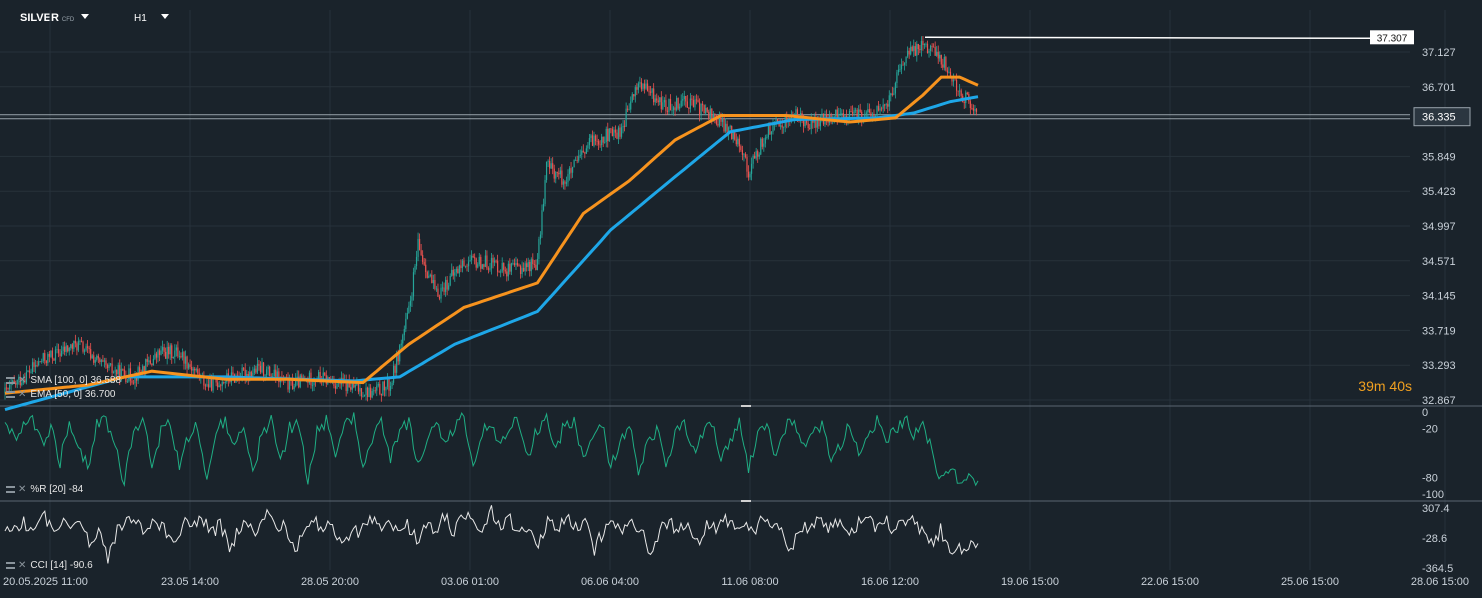 The image size is (1482, 598). Describe the element at coordinates (151, 18) in the screenshot. I see `timeframe-selector: H1` at that location.